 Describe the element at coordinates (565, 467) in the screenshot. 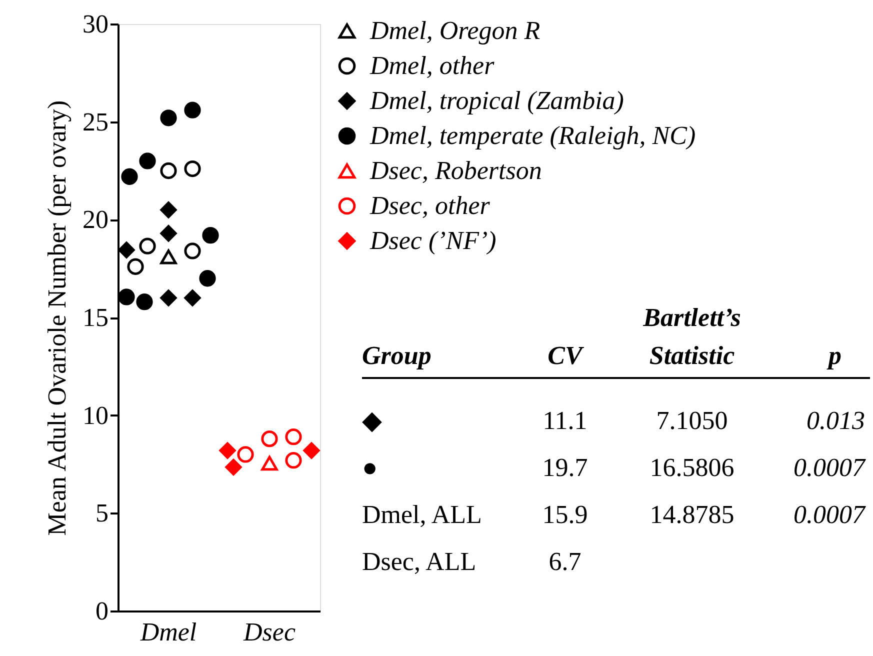

I see `text: 19.7` at that location.